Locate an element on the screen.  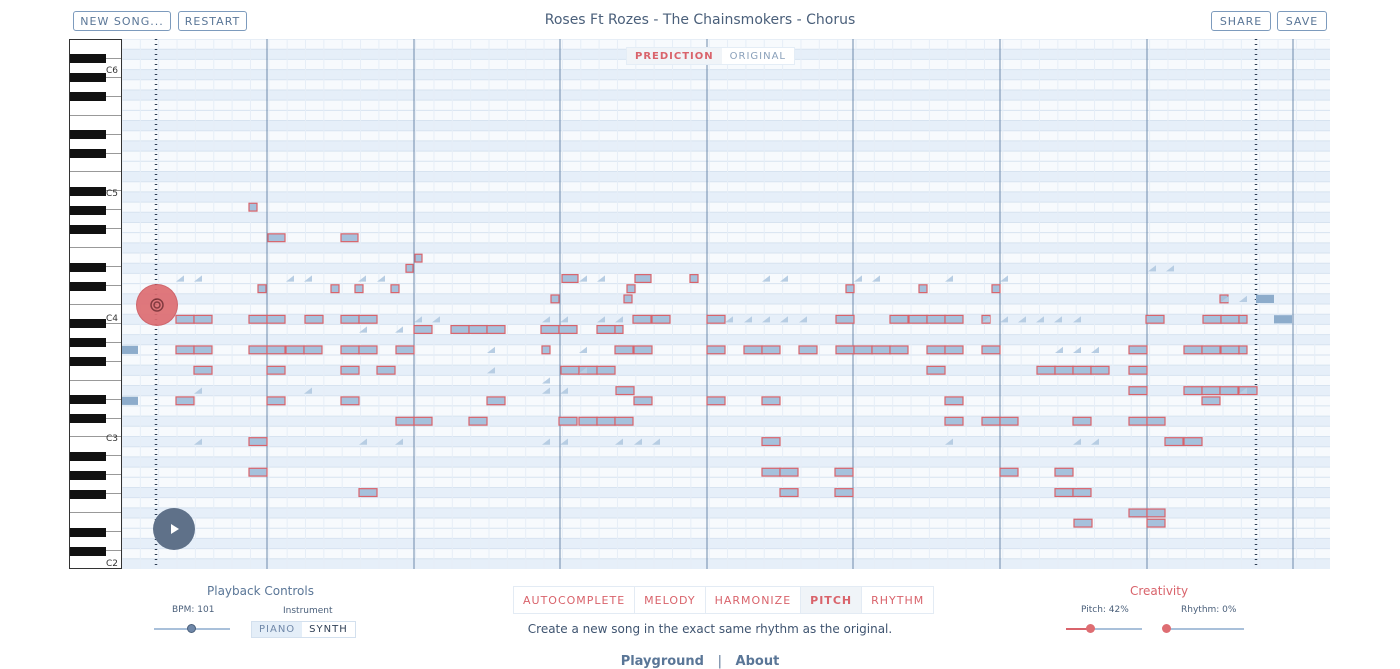
rhythm-creativity-label: Rhythm: 0% is located at coordinates (1209, 610).